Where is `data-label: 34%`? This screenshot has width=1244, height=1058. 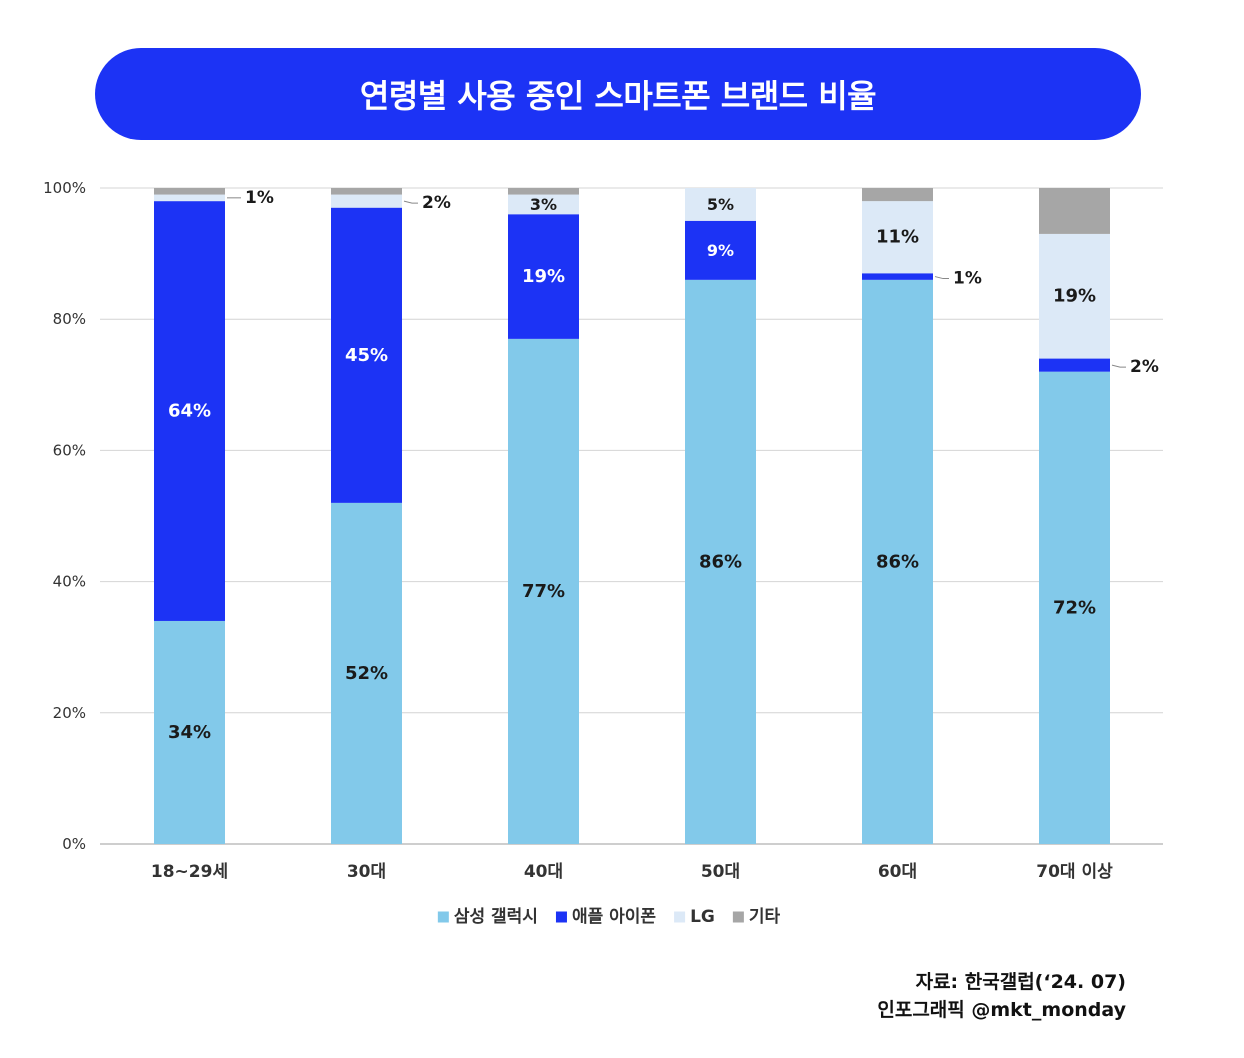
data-label: 34% is located at coordinates (189, 732).